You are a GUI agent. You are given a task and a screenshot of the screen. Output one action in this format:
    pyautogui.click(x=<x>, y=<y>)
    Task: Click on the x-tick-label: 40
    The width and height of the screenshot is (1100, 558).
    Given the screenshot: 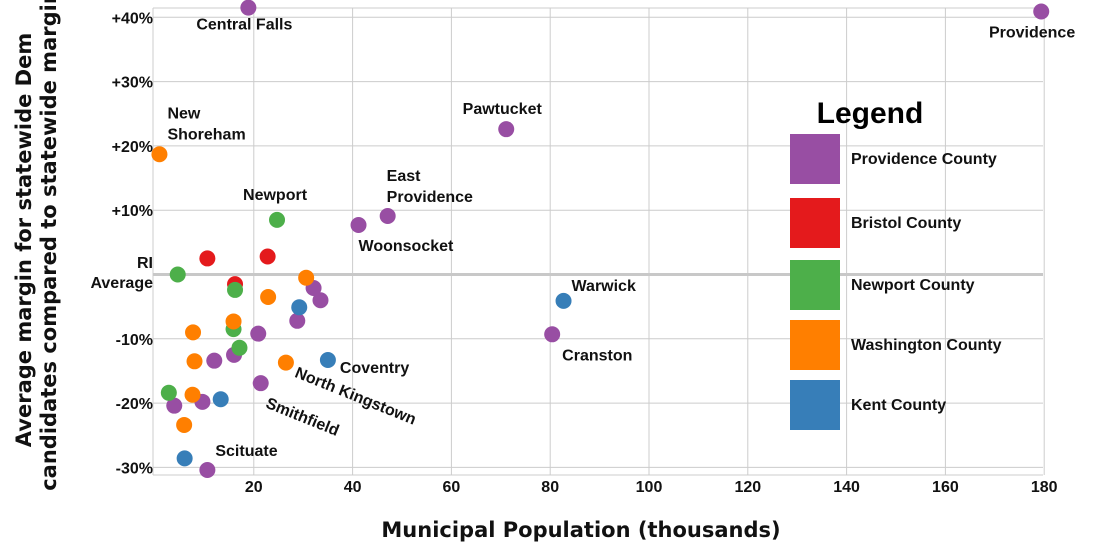 What is the action you would take?
    pyautogui.click(x=353, y=487)
    